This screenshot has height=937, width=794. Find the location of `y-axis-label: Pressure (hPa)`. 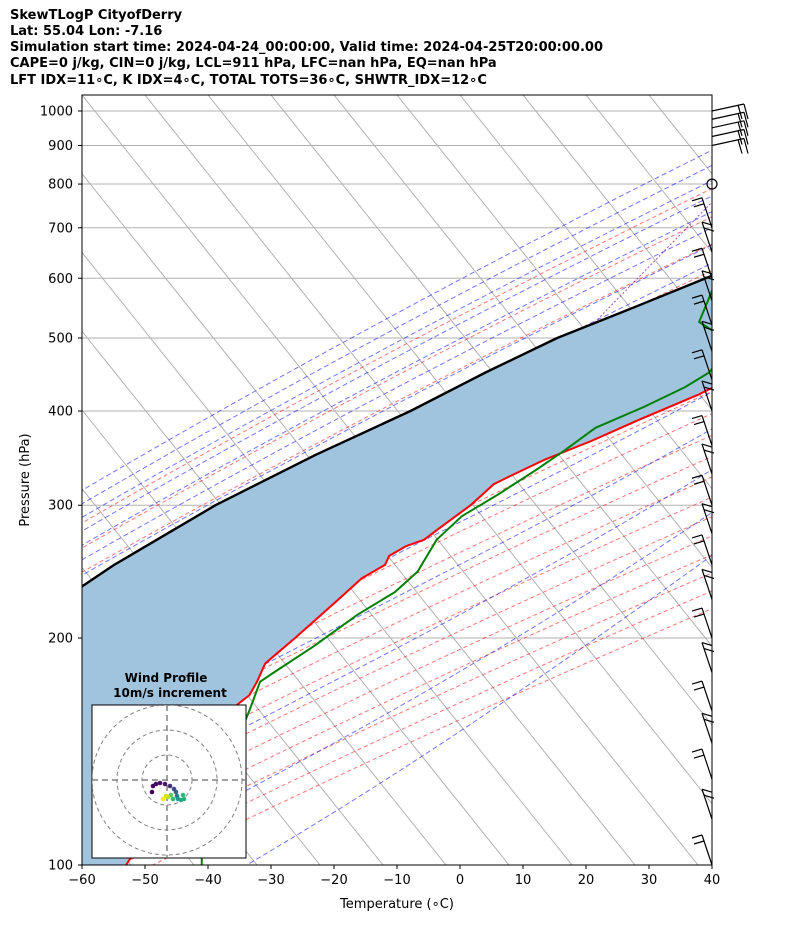

y-axis-label: Pressure (hPa) is located at coordinates (25, 479).